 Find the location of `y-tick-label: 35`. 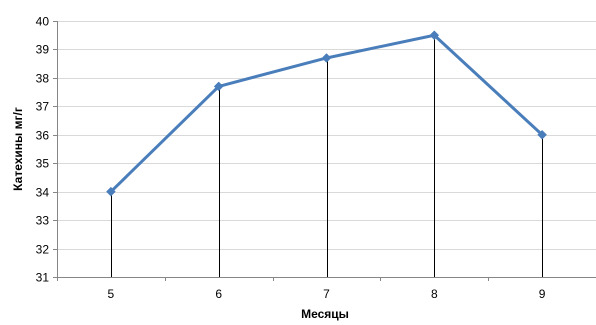

y-tick-label: 35 is located at coordinates (43, 164).